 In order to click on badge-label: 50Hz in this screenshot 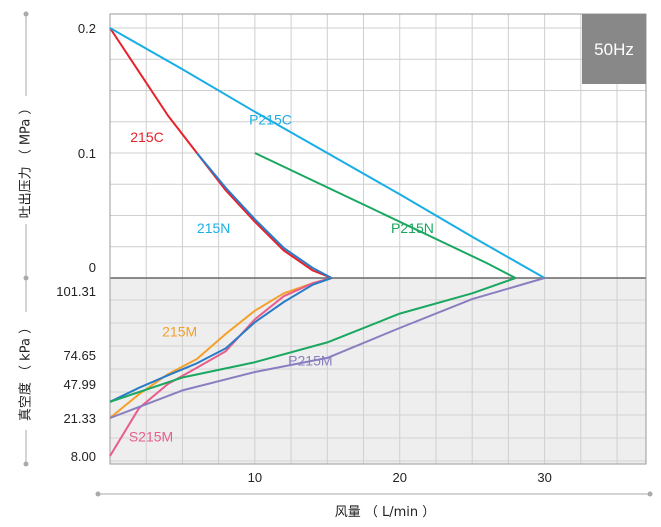, I will do `click(614, 49)`.